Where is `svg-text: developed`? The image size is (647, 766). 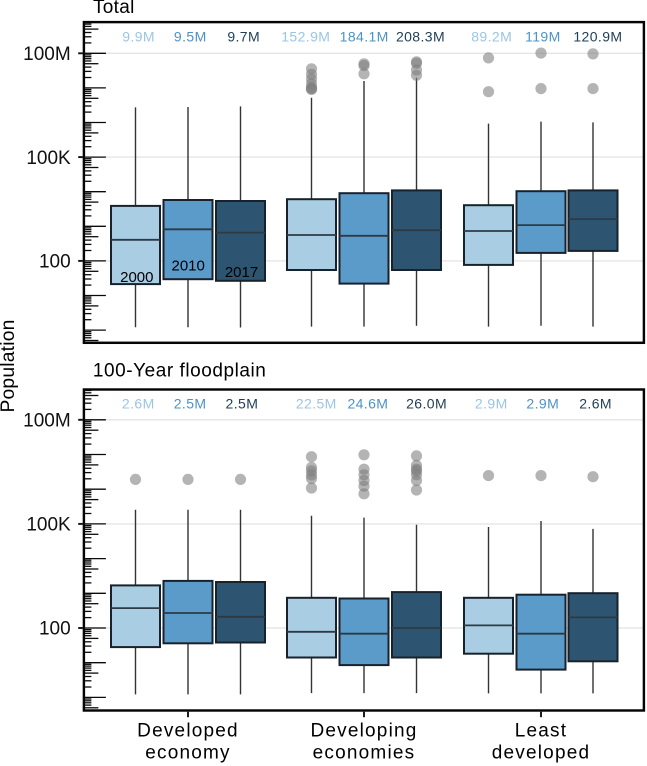
svg-text: developed is located at coordinates (541, 752).